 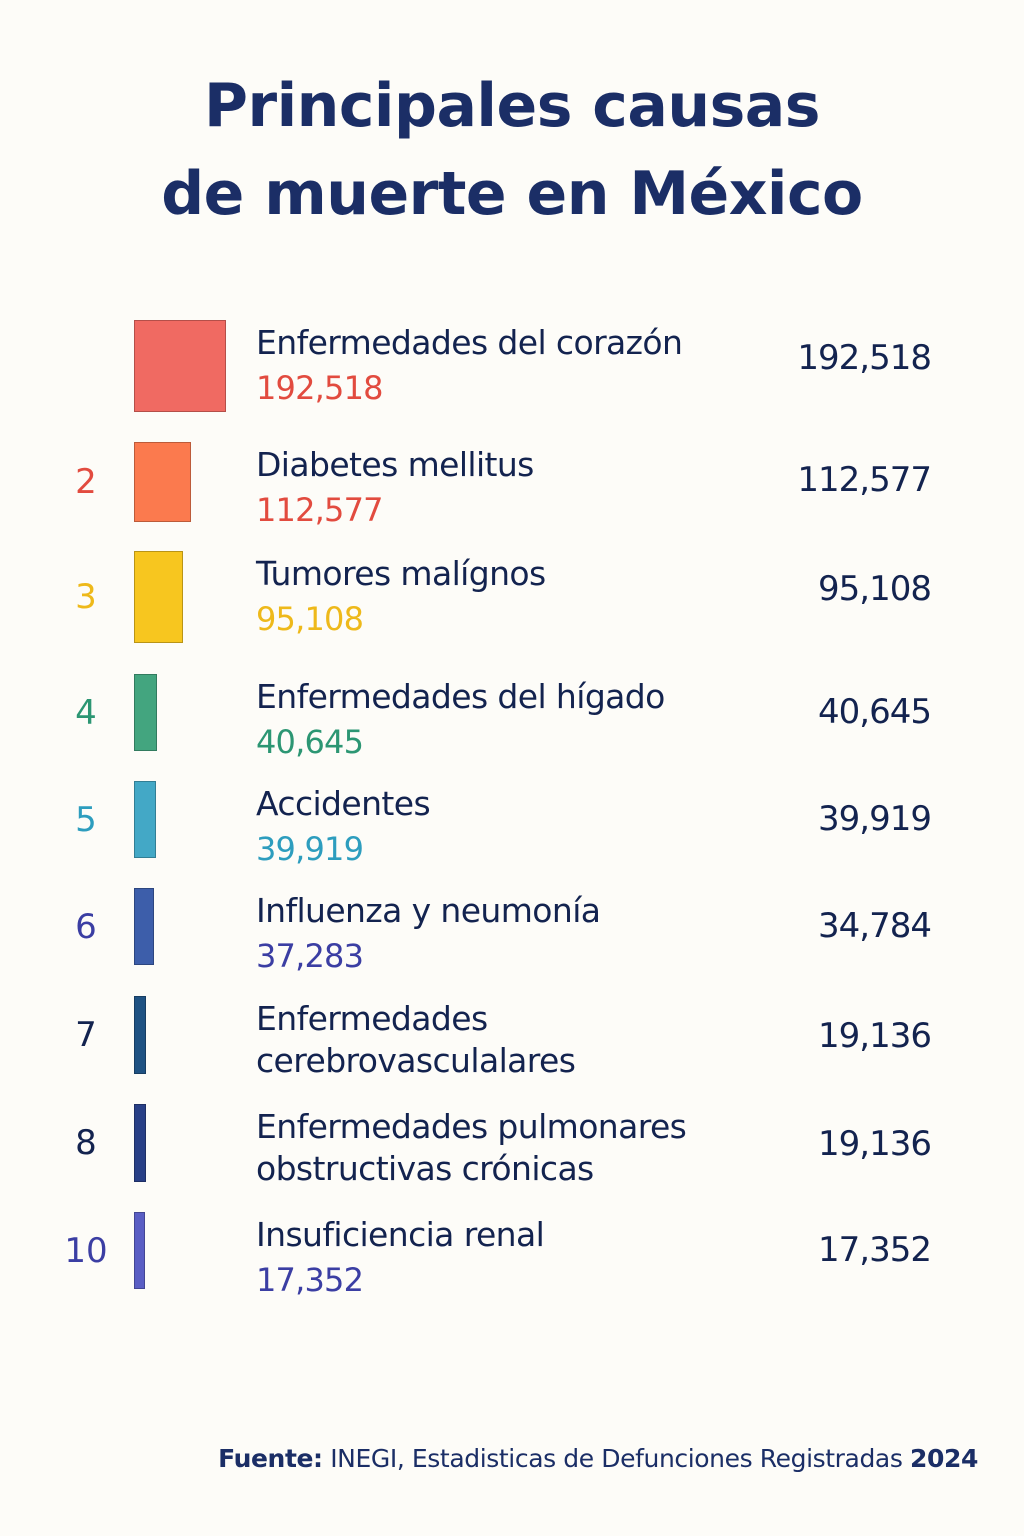 I want to click on cause-label: Insuficiencia renal, so click(x=400, y=1234).